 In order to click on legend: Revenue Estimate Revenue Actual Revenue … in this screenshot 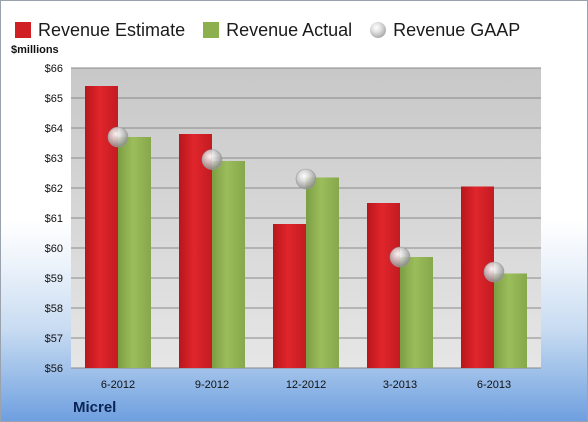, I will do `click(267, 30)`.